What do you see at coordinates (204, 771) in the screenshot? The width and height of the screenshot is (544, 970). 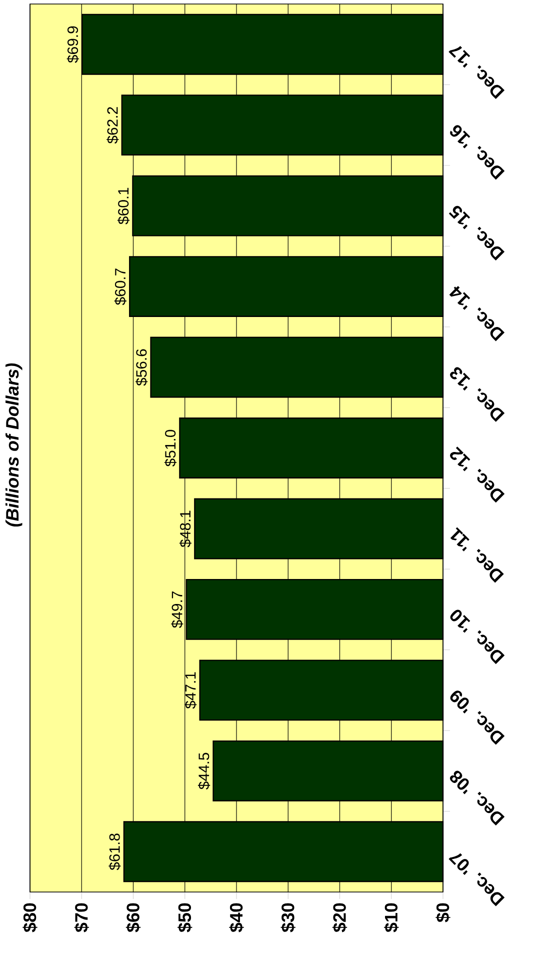 I see `data-label: $44.5` at bounding box center [204, 771].